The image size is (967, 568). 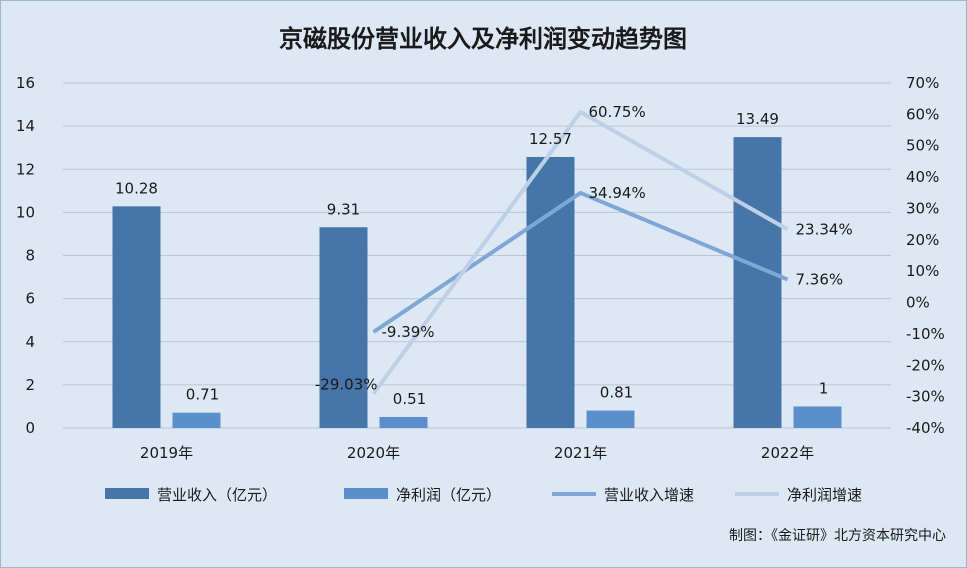 I want to click on right-tick-label: -10%, so click(x=925, y=334).